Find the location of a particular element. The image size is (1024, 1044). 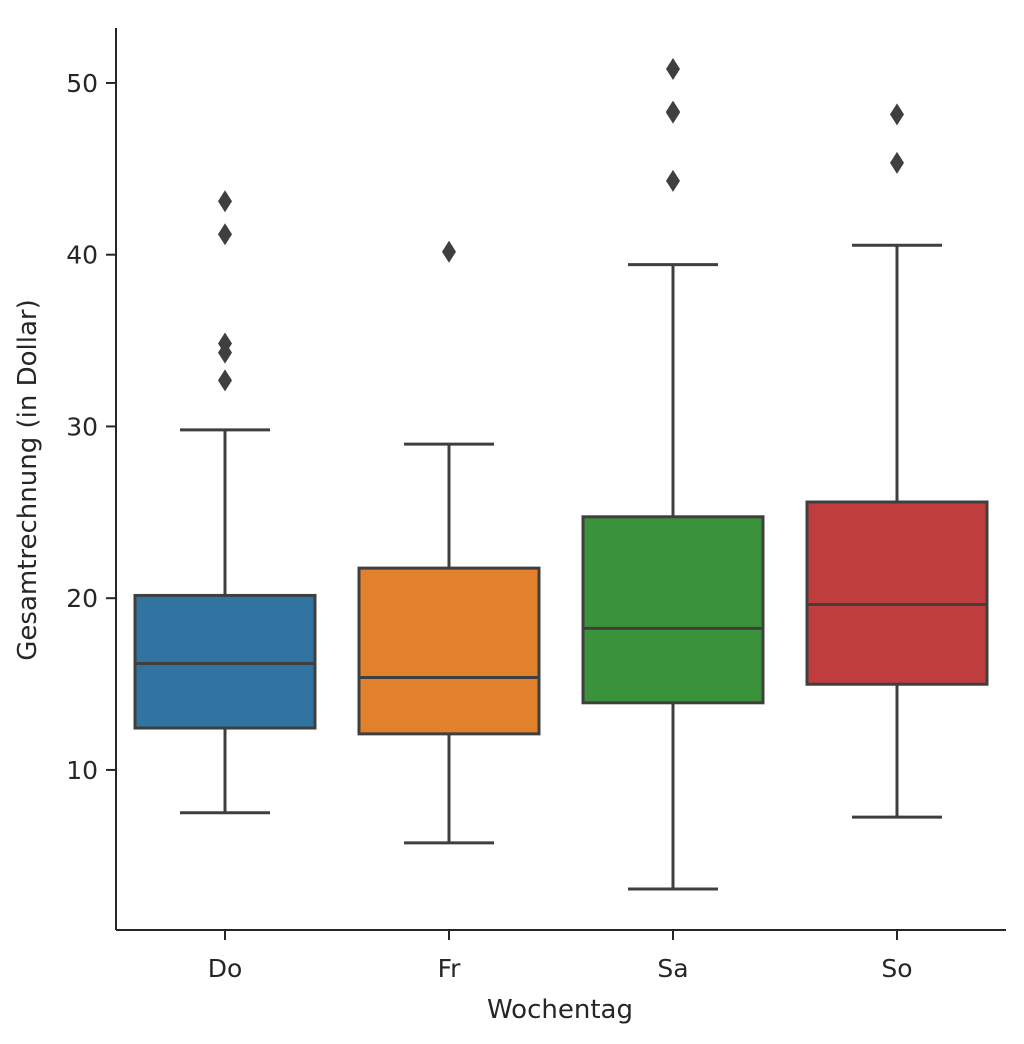

x-axis-label: Wochentag is located at coordinates (560, 1010).